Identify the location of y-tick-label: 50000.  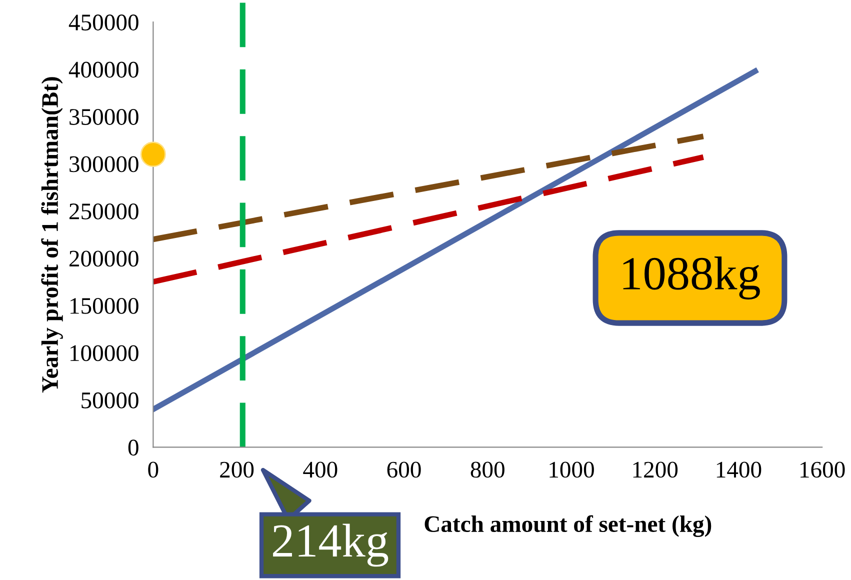
(110, 400).